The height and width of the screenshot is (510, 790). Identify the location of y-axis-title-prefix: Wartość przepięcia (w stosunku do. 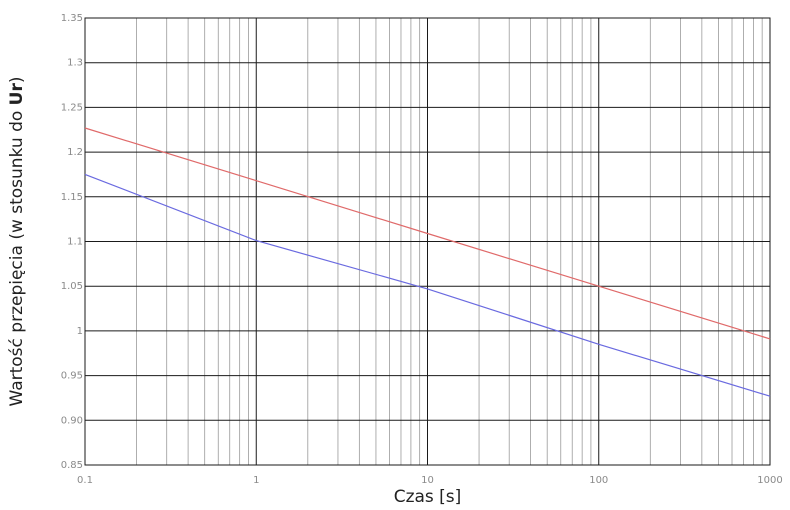
(17, 255).